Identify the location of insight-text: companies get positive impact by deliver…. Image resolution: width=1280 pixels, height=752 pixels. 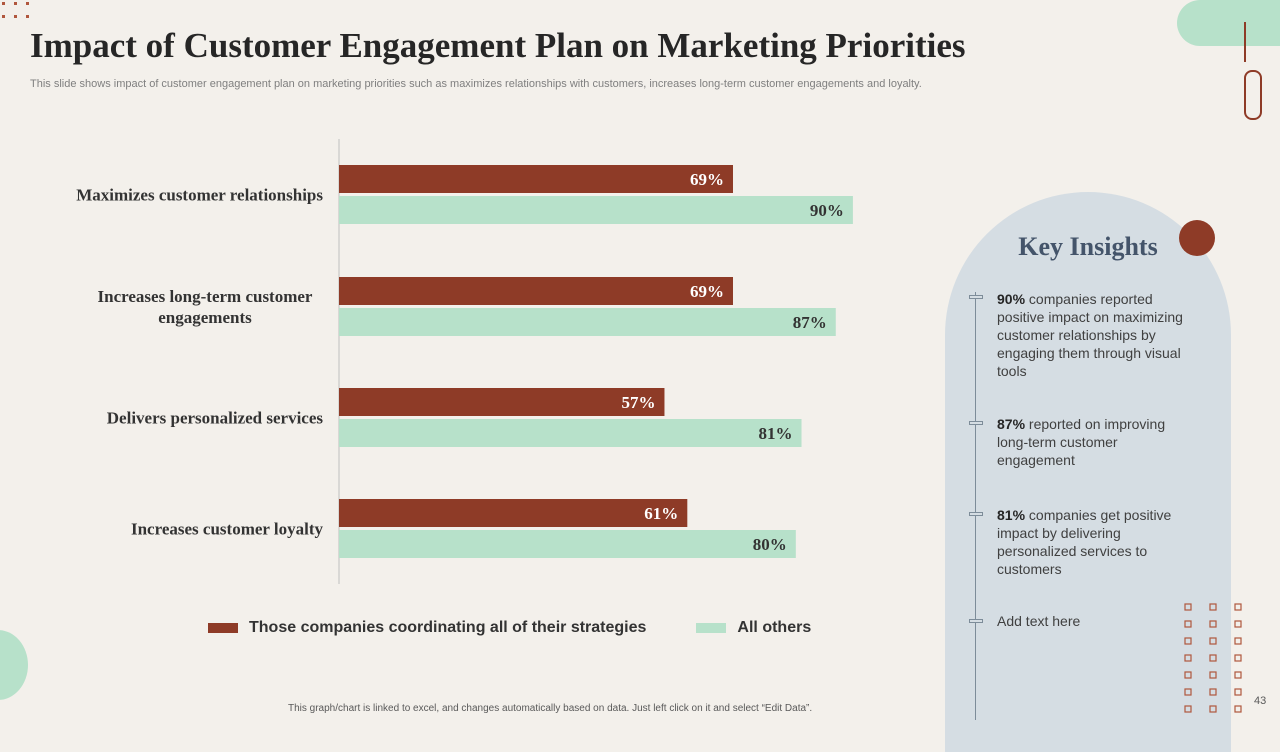
(1084, 542).